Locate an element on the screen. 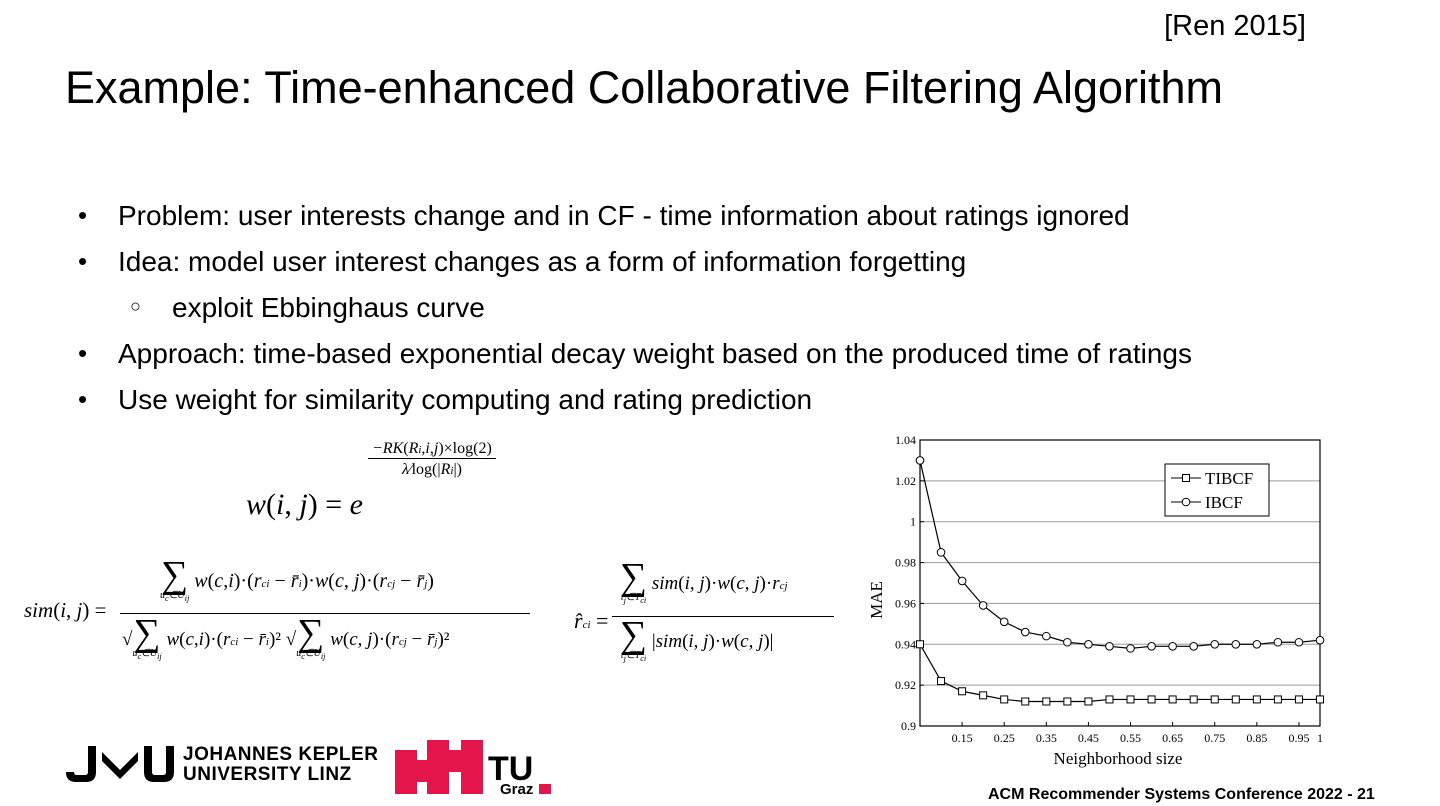 The height and width of the screenshot is (806, 1440). plot-frame is located at coordinates (1120, 583).